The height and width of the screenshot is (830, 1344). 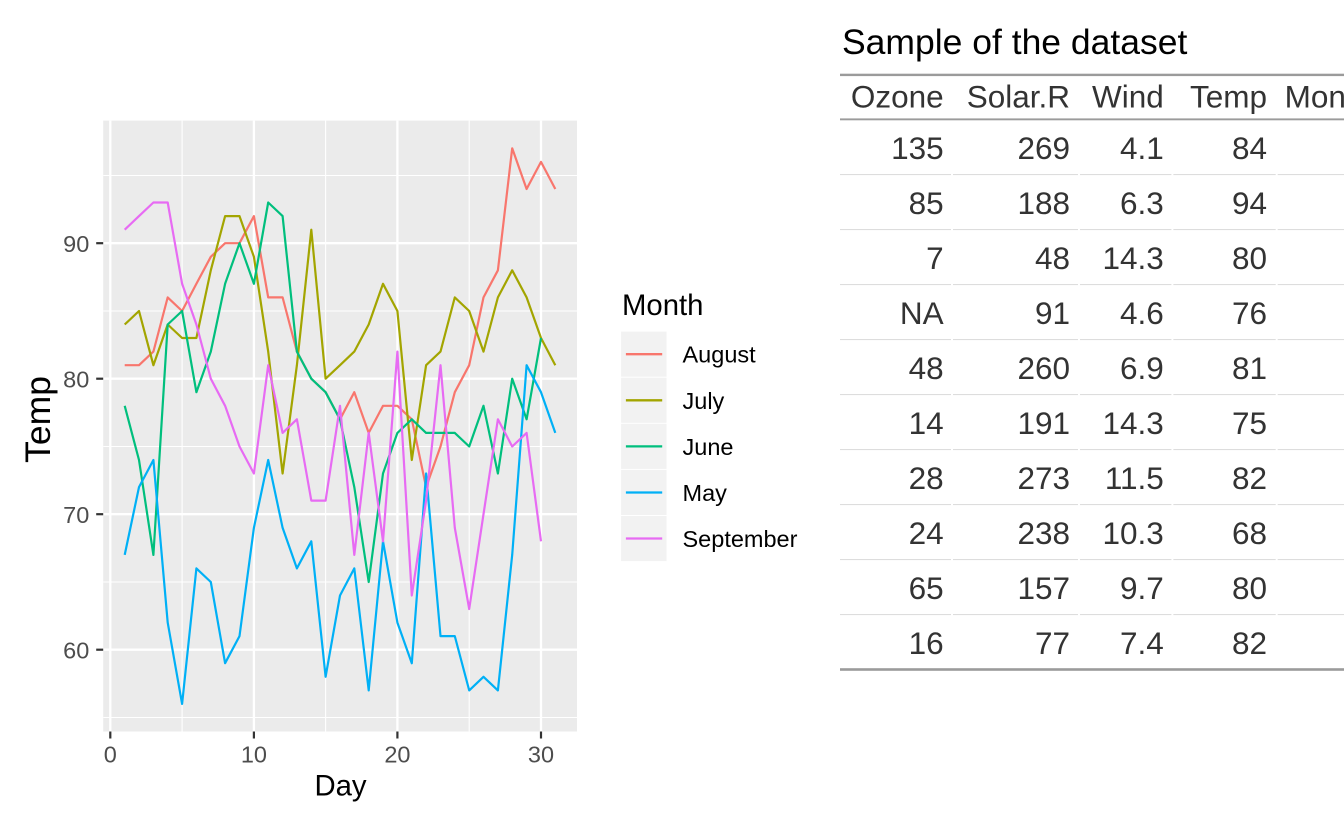 I want to click on svg-text: September, so click(x=740, y=539).